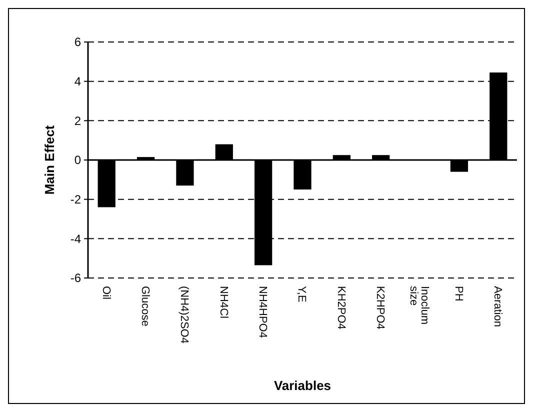  What do you see at coordinates (223, 302) in the screenshot?
I see `x-tick-label: NH4Cl` at bounding box center [223, 302].